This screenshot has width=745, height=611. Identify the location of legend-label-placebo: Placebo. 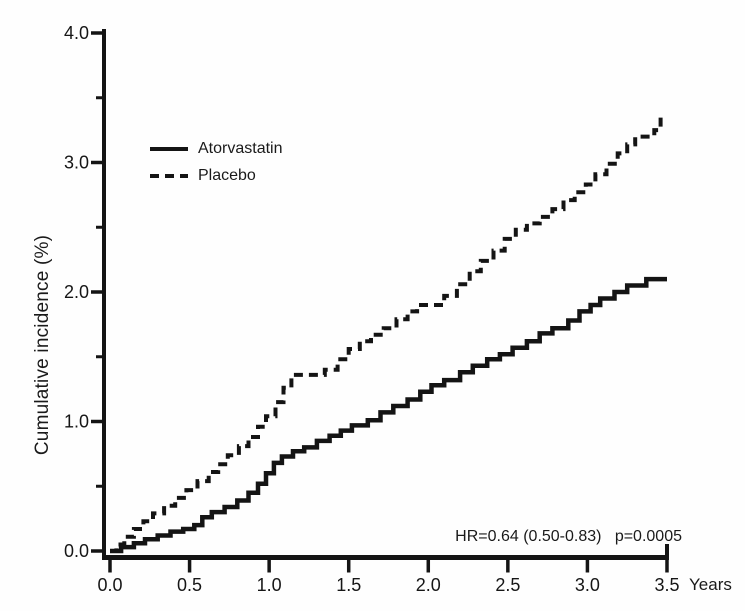
(227, 175).